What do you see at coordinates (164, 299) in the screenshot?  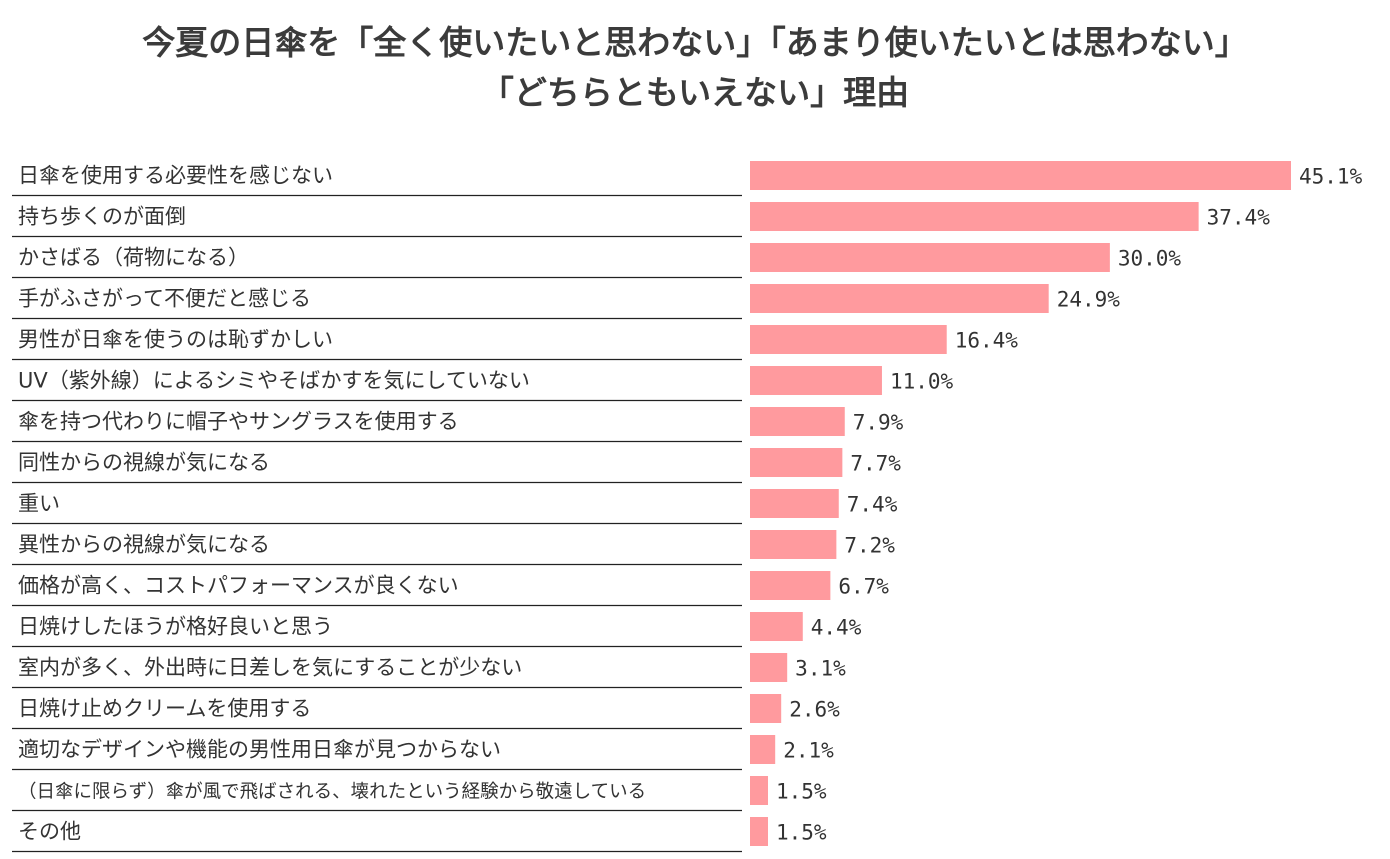 I see `category-label: 手がふさがって不便だと感じる` at bounding box center [164, 299].